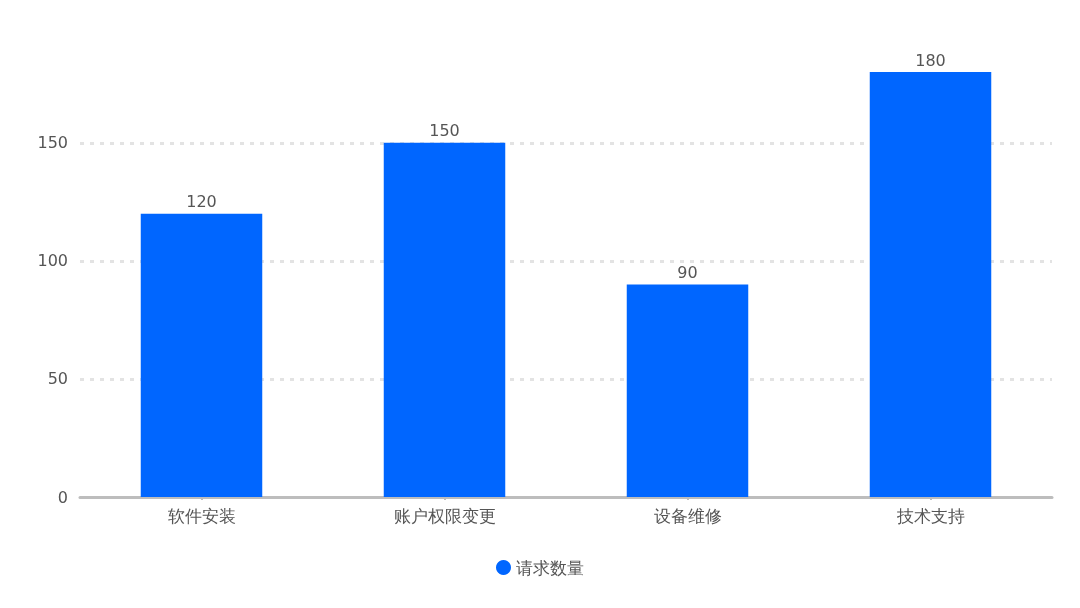 This screenshot has width=1080, height=608. Describe the element at coordinates (930, 60) in the screenshot. I see `data-label: 180` at that location.